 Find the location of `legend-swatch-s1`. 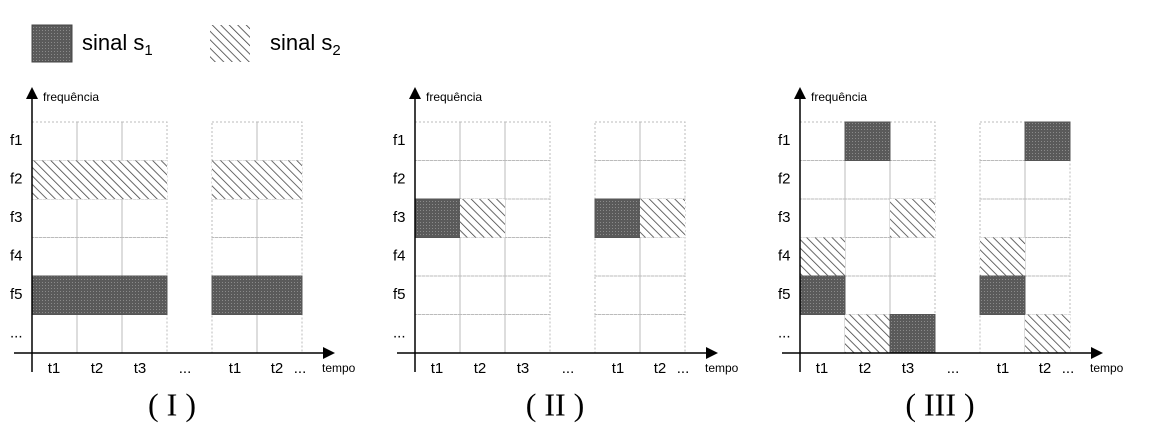

legend-swatch-s1 is located at coordinates (52, 43).